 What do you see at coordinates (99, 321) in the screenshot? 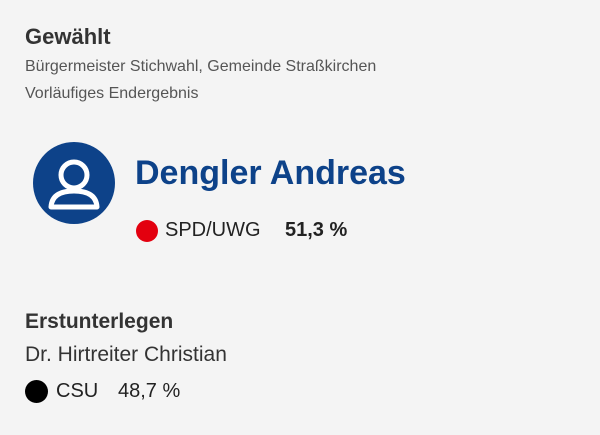
I see `heading: Erstunterlegen` at bounding box center [99, 321].